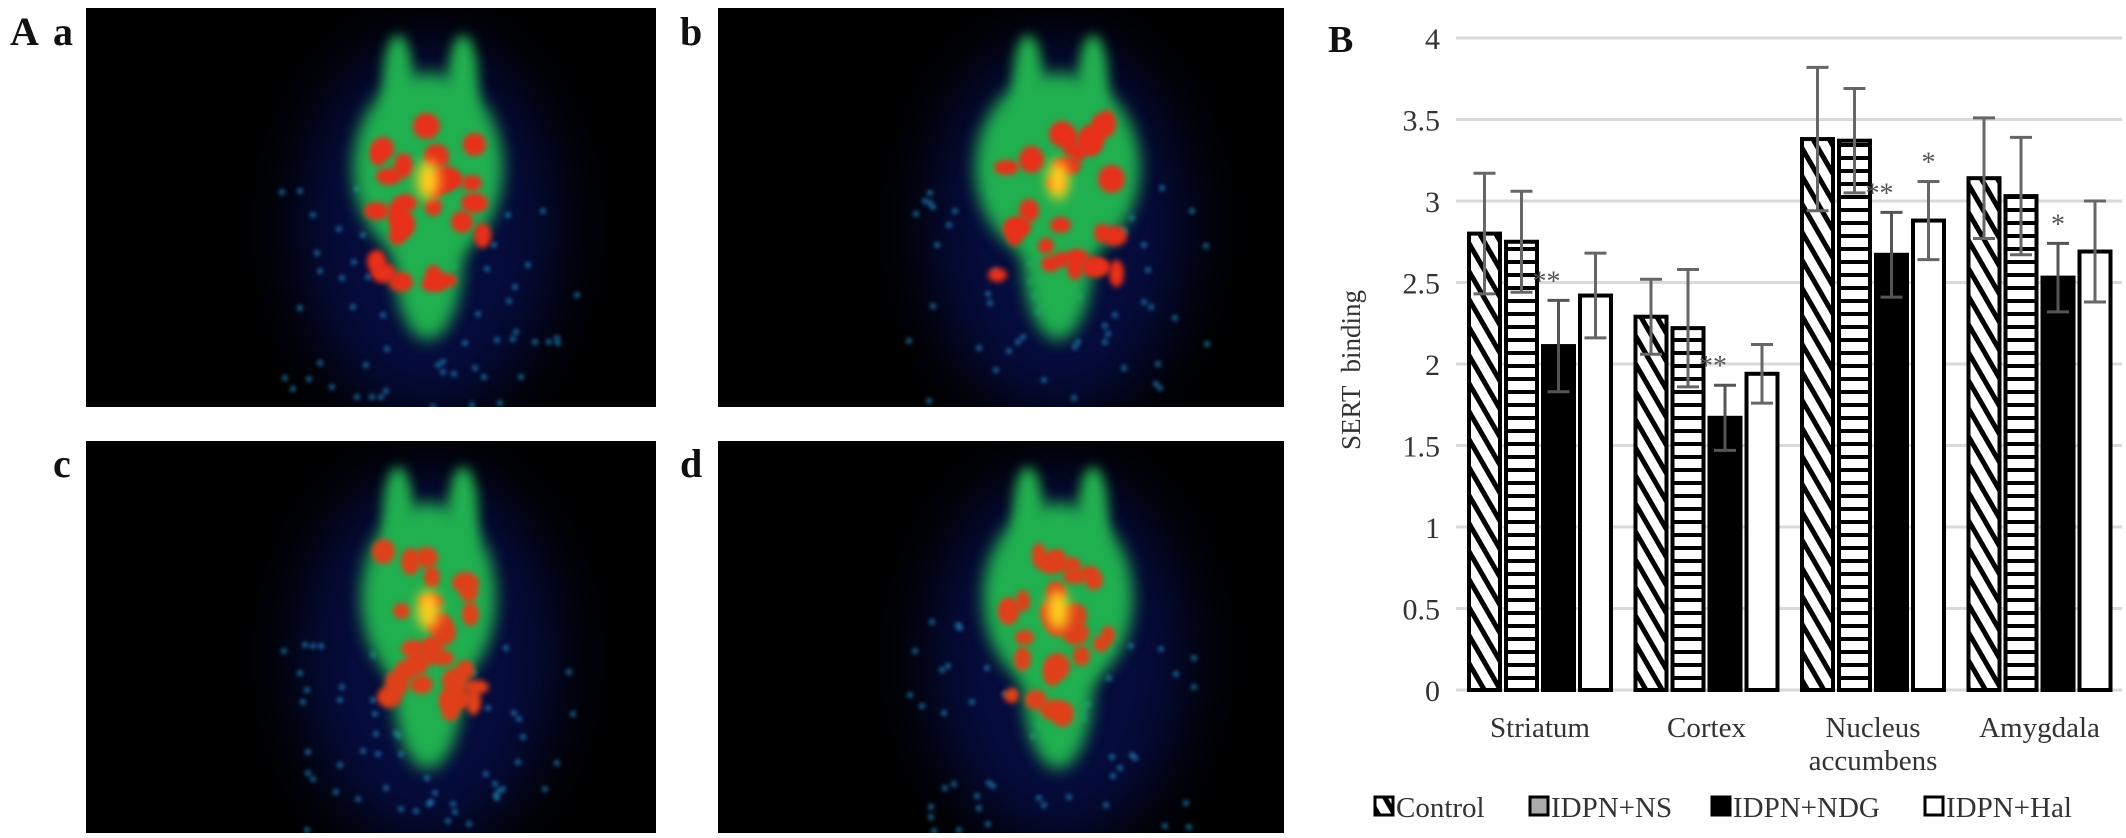 This screenshot has height=838, width=2126. I want to click on x-tick-label: Nucleus, so click(1872, 728).